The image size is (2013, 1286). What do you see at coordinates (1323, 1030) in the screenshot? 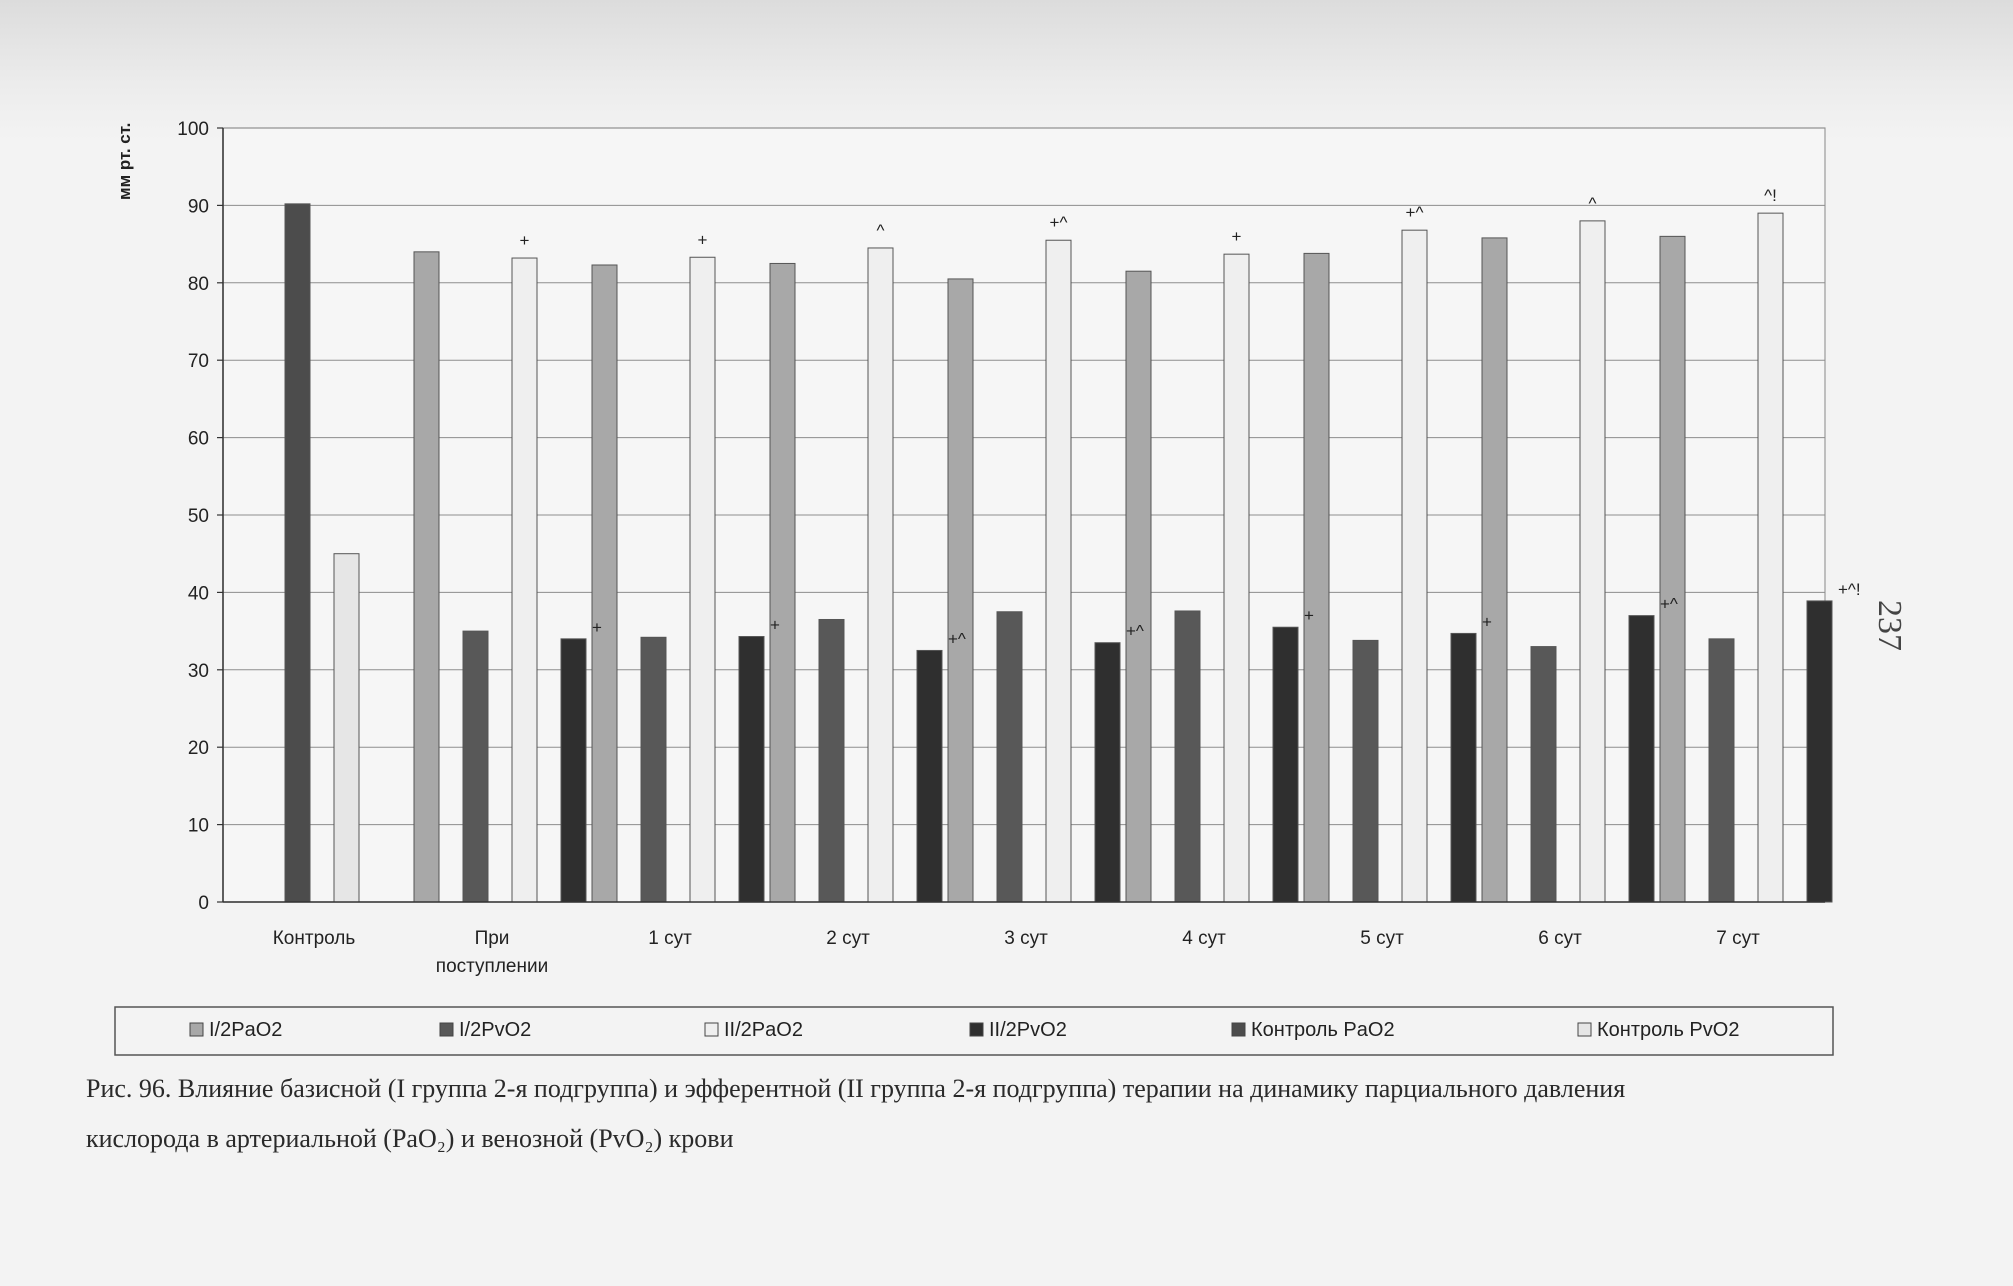
I see `legend-label: Контроль PaO2` at bounding box center [1323, 1030].